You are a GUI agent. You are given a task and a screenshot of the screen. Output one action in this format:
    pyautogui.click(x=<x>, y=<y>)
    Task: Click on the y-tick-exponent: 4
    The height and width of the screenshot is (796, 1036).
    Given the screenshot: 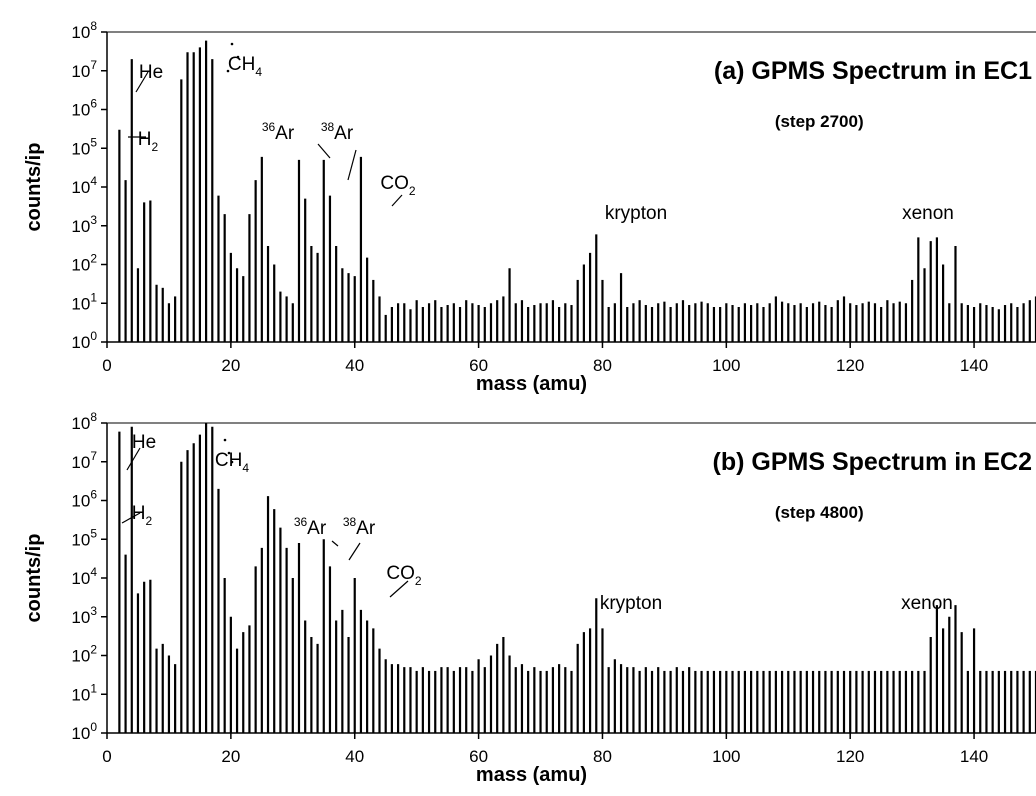 What is the action you would take?
    pyautogui.click(x=93, y=572)
    